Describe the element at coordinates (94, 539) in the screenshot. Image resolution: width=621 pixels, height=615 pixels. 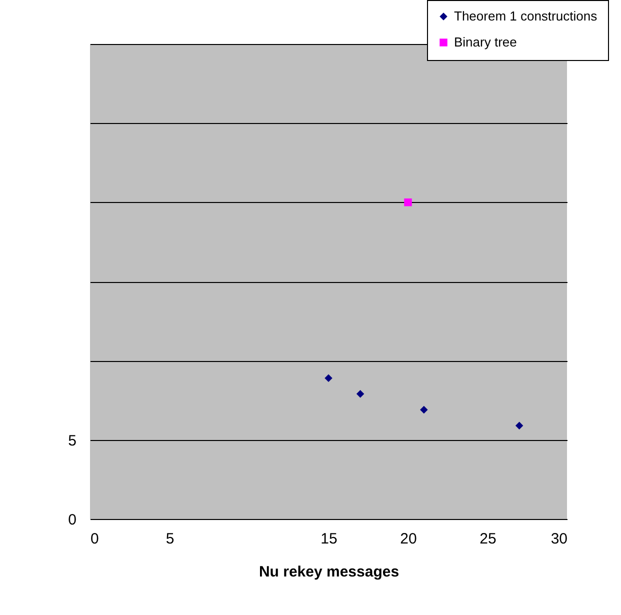
I see `x-tick-label: 0` at that location.